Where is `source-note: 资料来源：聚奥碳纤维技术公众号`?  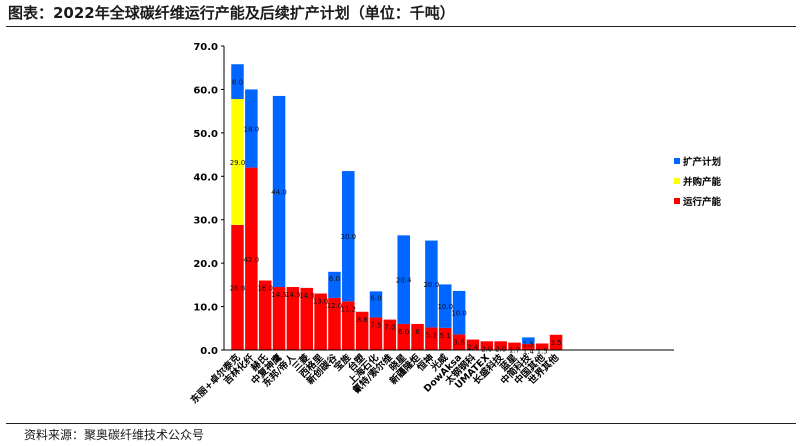 source-note: 资料来源：聚奥碳纤维技术公众号 is located at coordinates (114, 435).